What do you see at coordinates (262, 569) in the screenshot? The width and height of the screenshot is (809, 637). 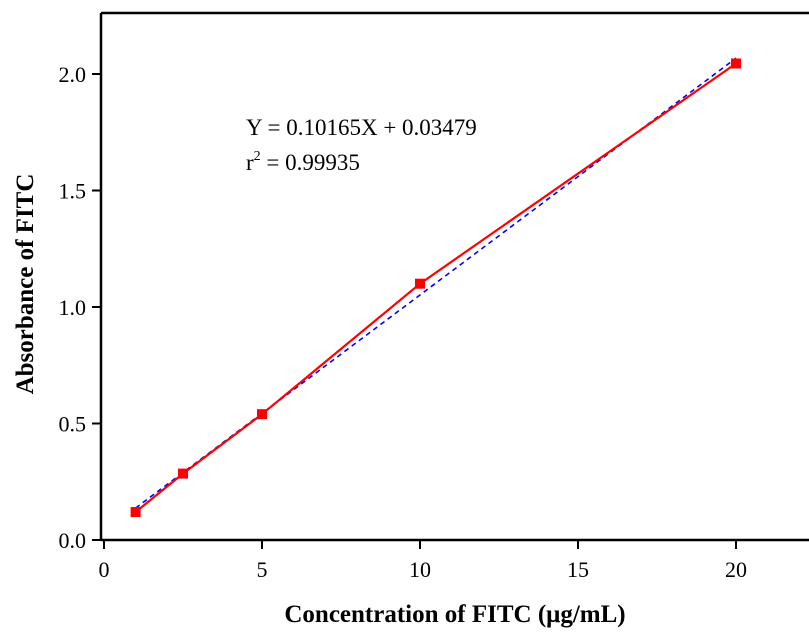 I see `x-tick-label: 5` at bounding box center [262, 569].